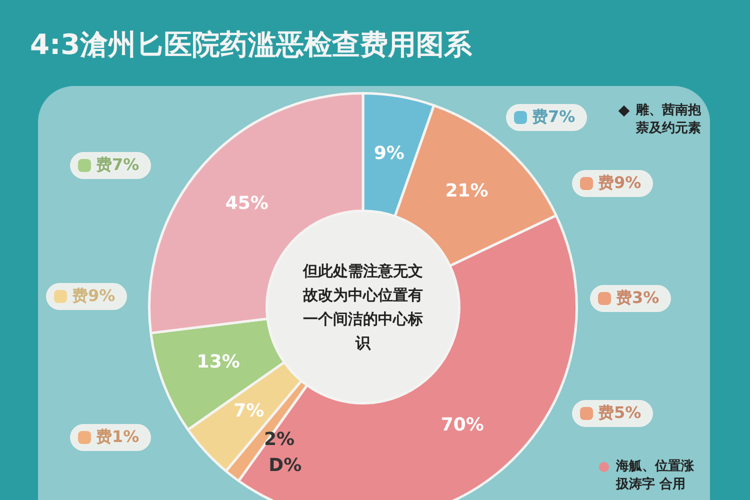 The width and height of the screenshot is (750, 500). Describe the element at coordinates (285, 465) in the screenshot. I see `text: D%` at that location.